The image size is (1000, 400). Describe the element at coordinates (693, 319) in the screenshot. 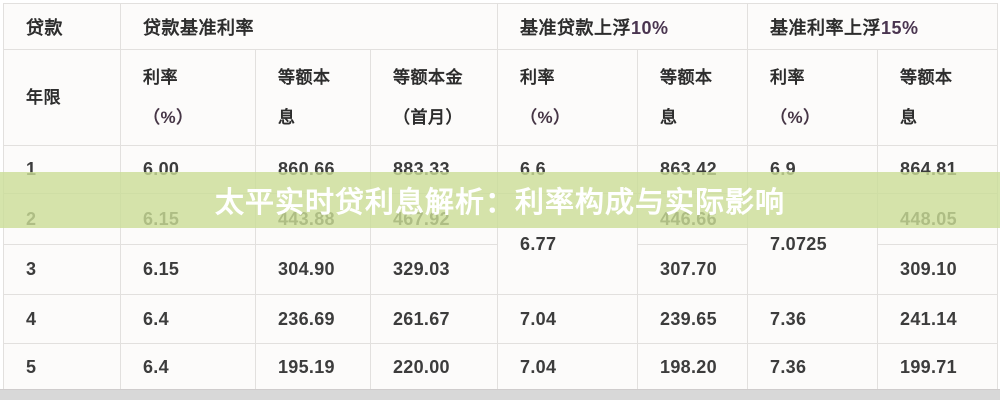

I see `table-cell: 239.65` at that location.